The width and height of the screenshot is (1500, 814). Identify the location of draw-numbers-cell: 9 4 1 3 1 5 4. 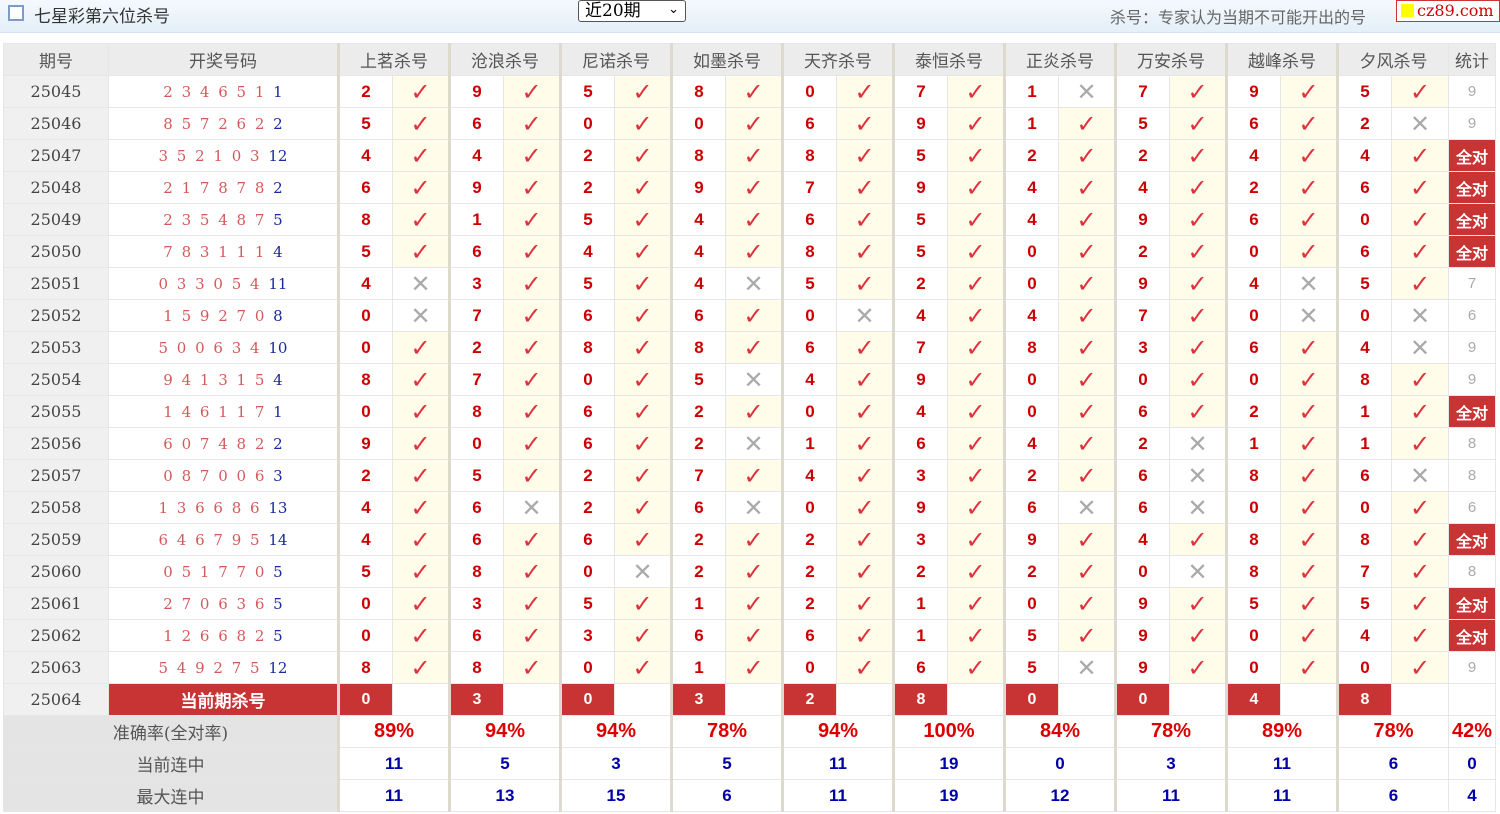
(223, 379).